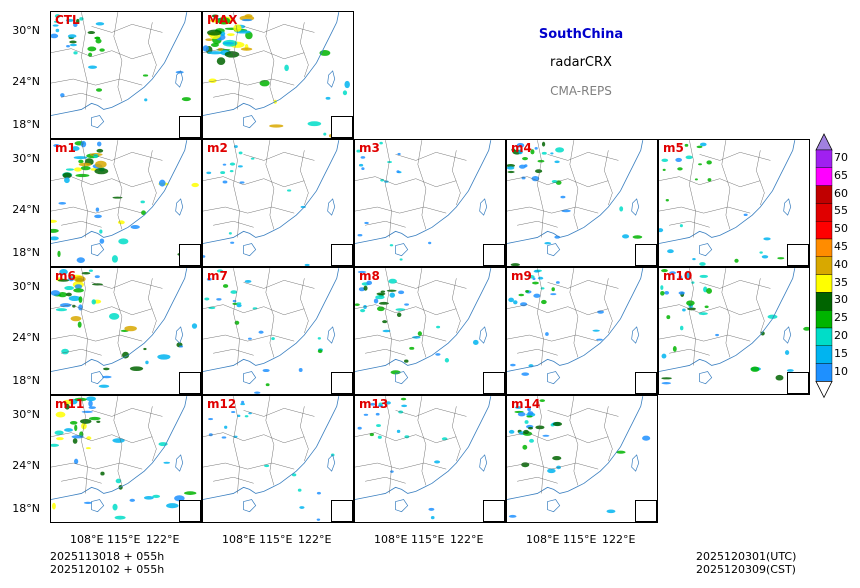  I want to click on lat-tick-label: 24°N, so click(26, 209).